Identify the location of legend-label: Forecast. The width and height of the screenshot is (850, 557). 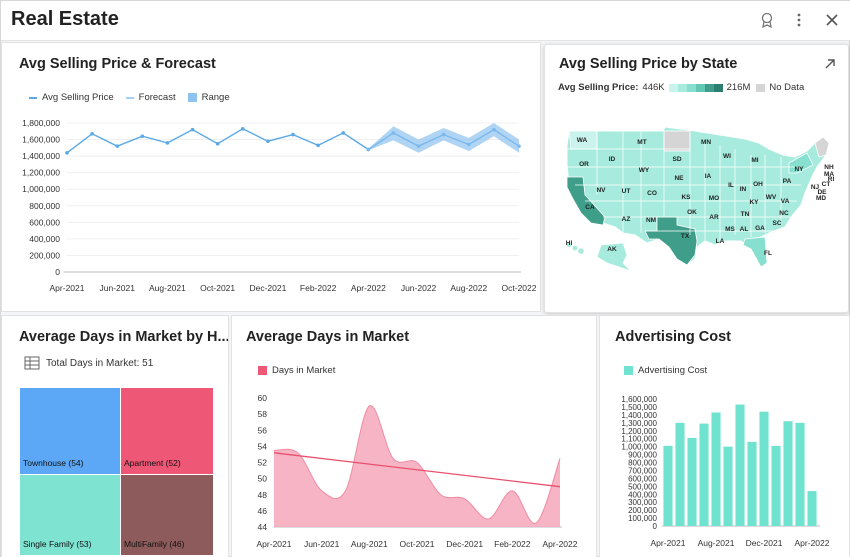
(157, 97).